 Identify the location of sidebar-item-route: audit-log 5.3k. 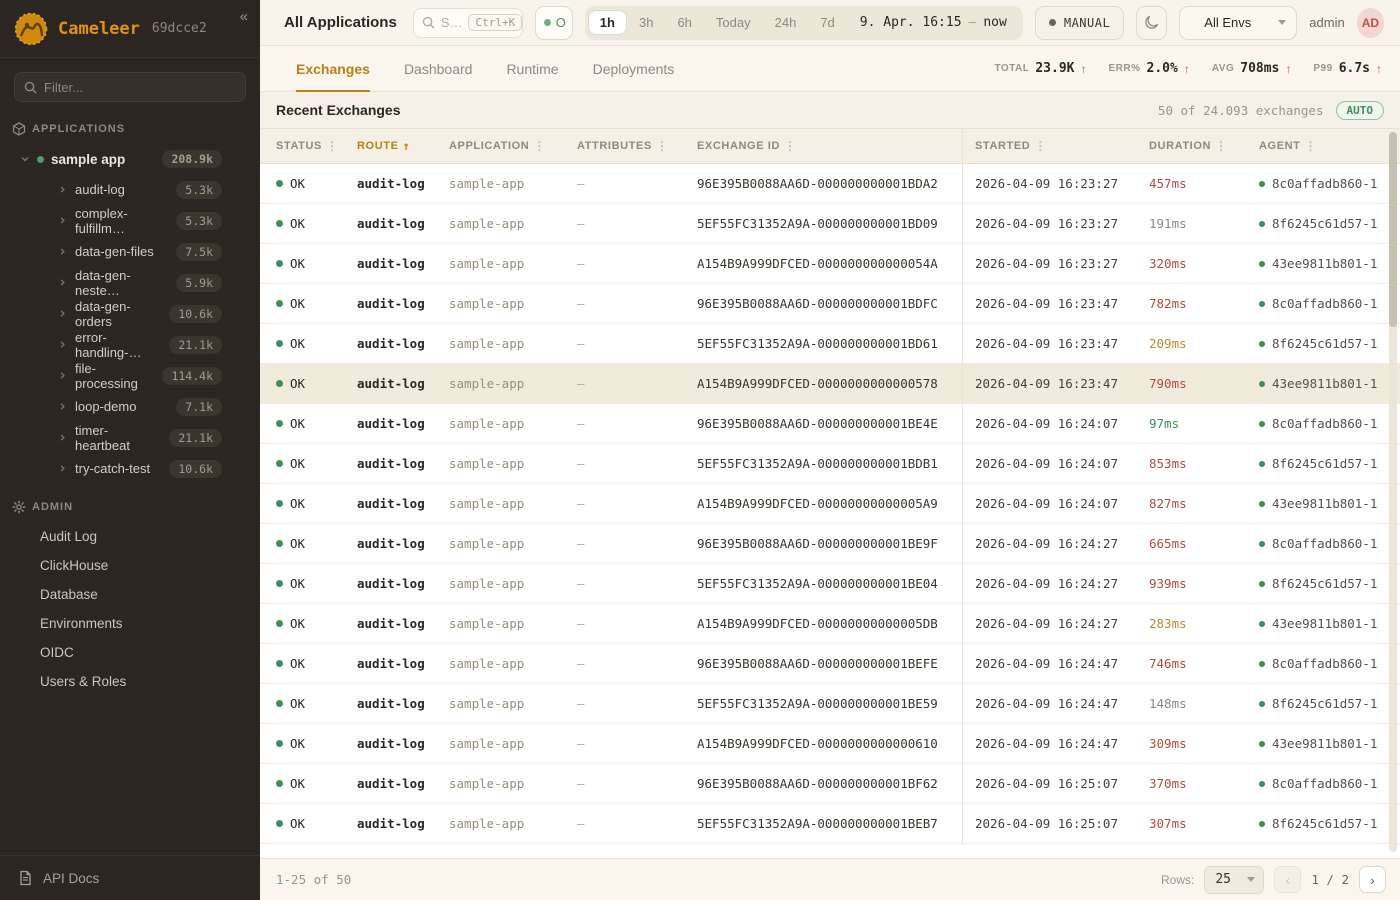
(130, 189).